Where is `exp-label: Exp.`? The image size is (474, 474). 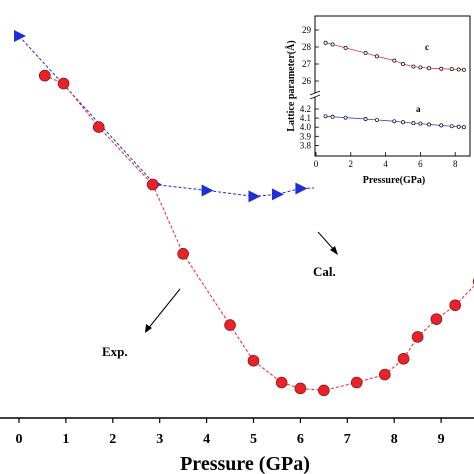 exp-label: Exp. is located at coordinates (115, 351).